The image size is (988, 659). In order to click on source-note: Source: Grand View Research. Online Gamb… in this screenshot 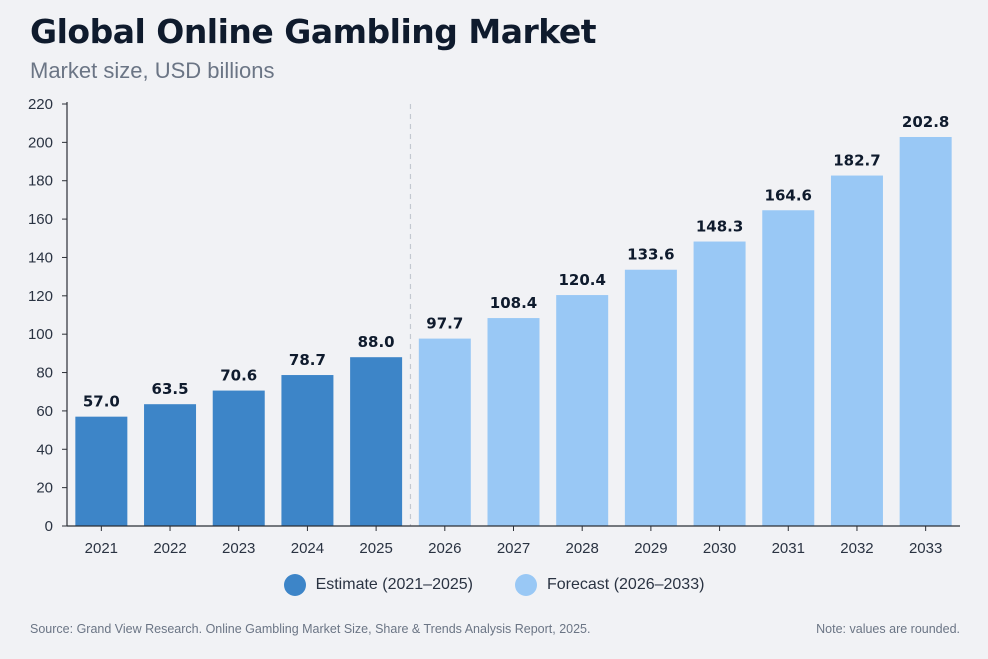, I will do `click(310, 629)`.